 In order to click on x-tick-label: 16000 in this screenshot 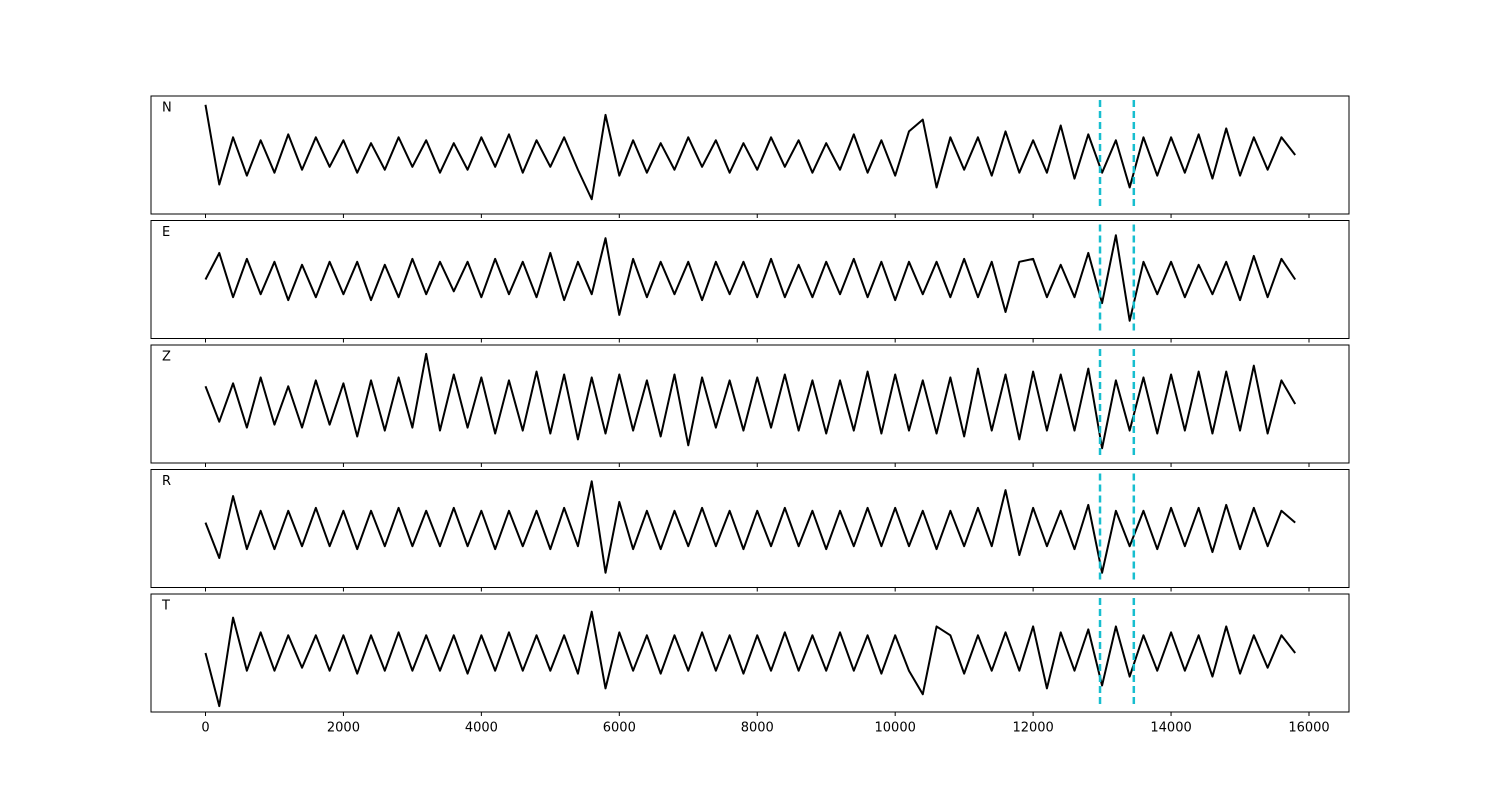, I will do `click(1308, 728)`.